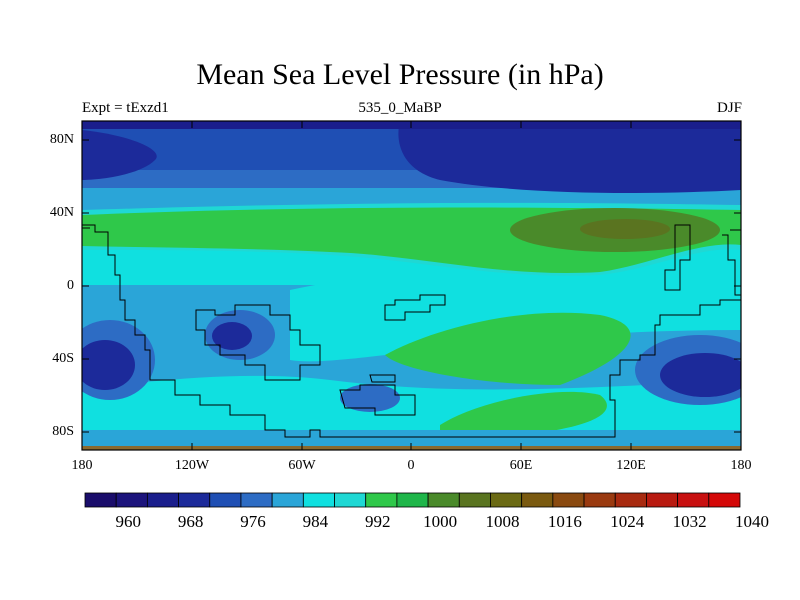 The width and height of the screenshot is (800, 600). What do you see at coordinates (315, 521) in the screenshot?
I see `colorbar-tick-label: 984` at bounding box center [315, 521].